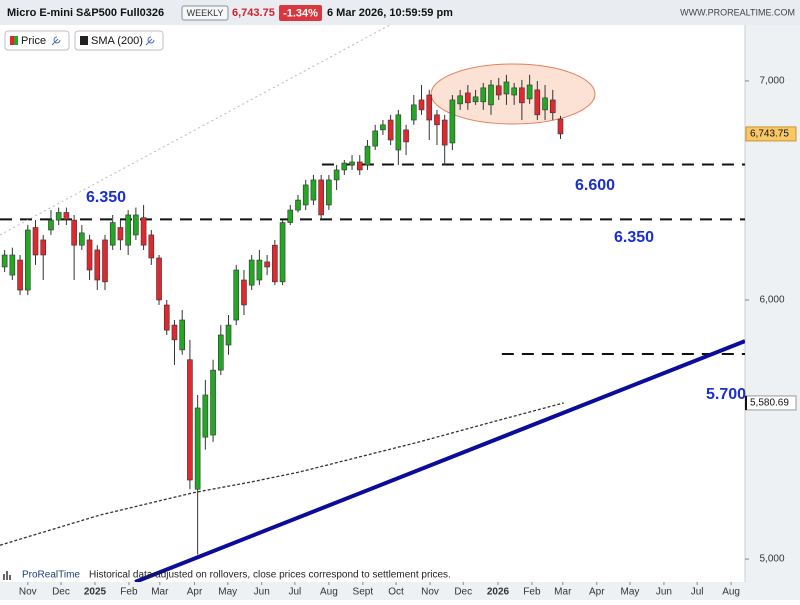 Image resolution: width=800 pixels, height=605 pixels. Describe the element at coordinates (28, 592) in the screenshot. I see `x-tick-label: Nov` at that location.